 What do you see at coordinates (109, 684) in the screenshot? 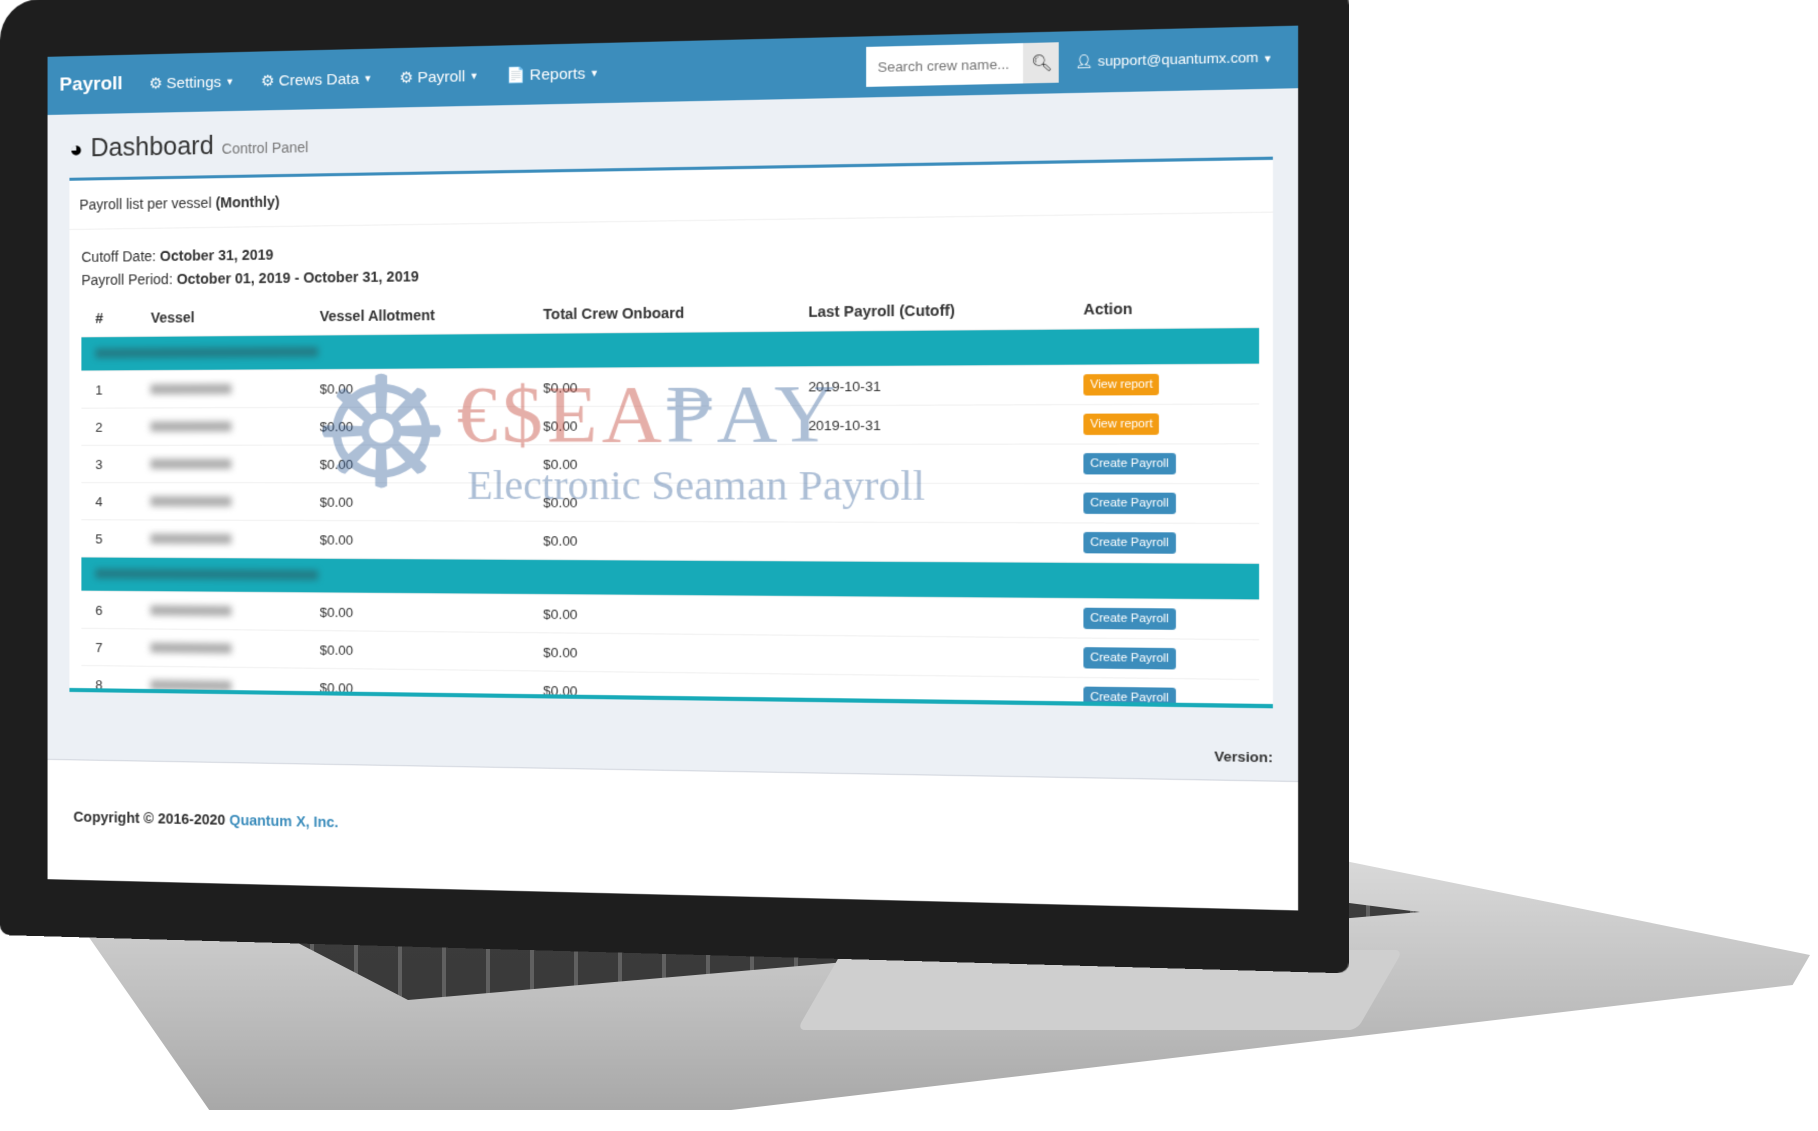
I see `row-number: 8` at bounding box center [109, 684].